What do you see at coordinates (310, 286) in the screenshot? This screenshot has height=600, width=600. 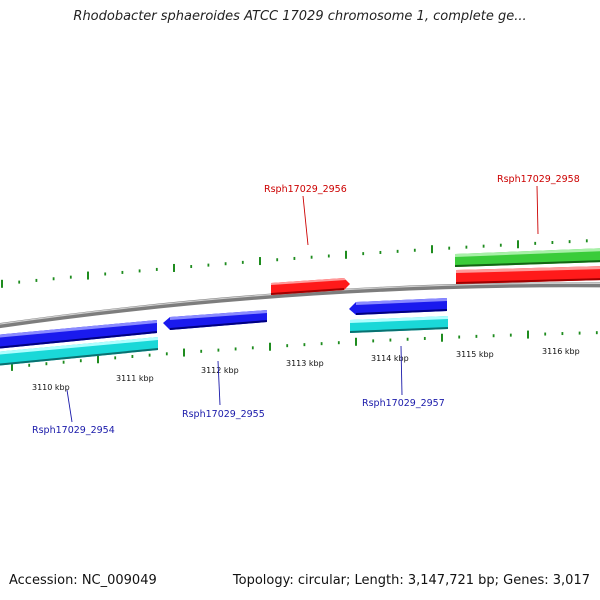 I see `feature-rsph17029-2956-gene` at bounding box center [310, 286].